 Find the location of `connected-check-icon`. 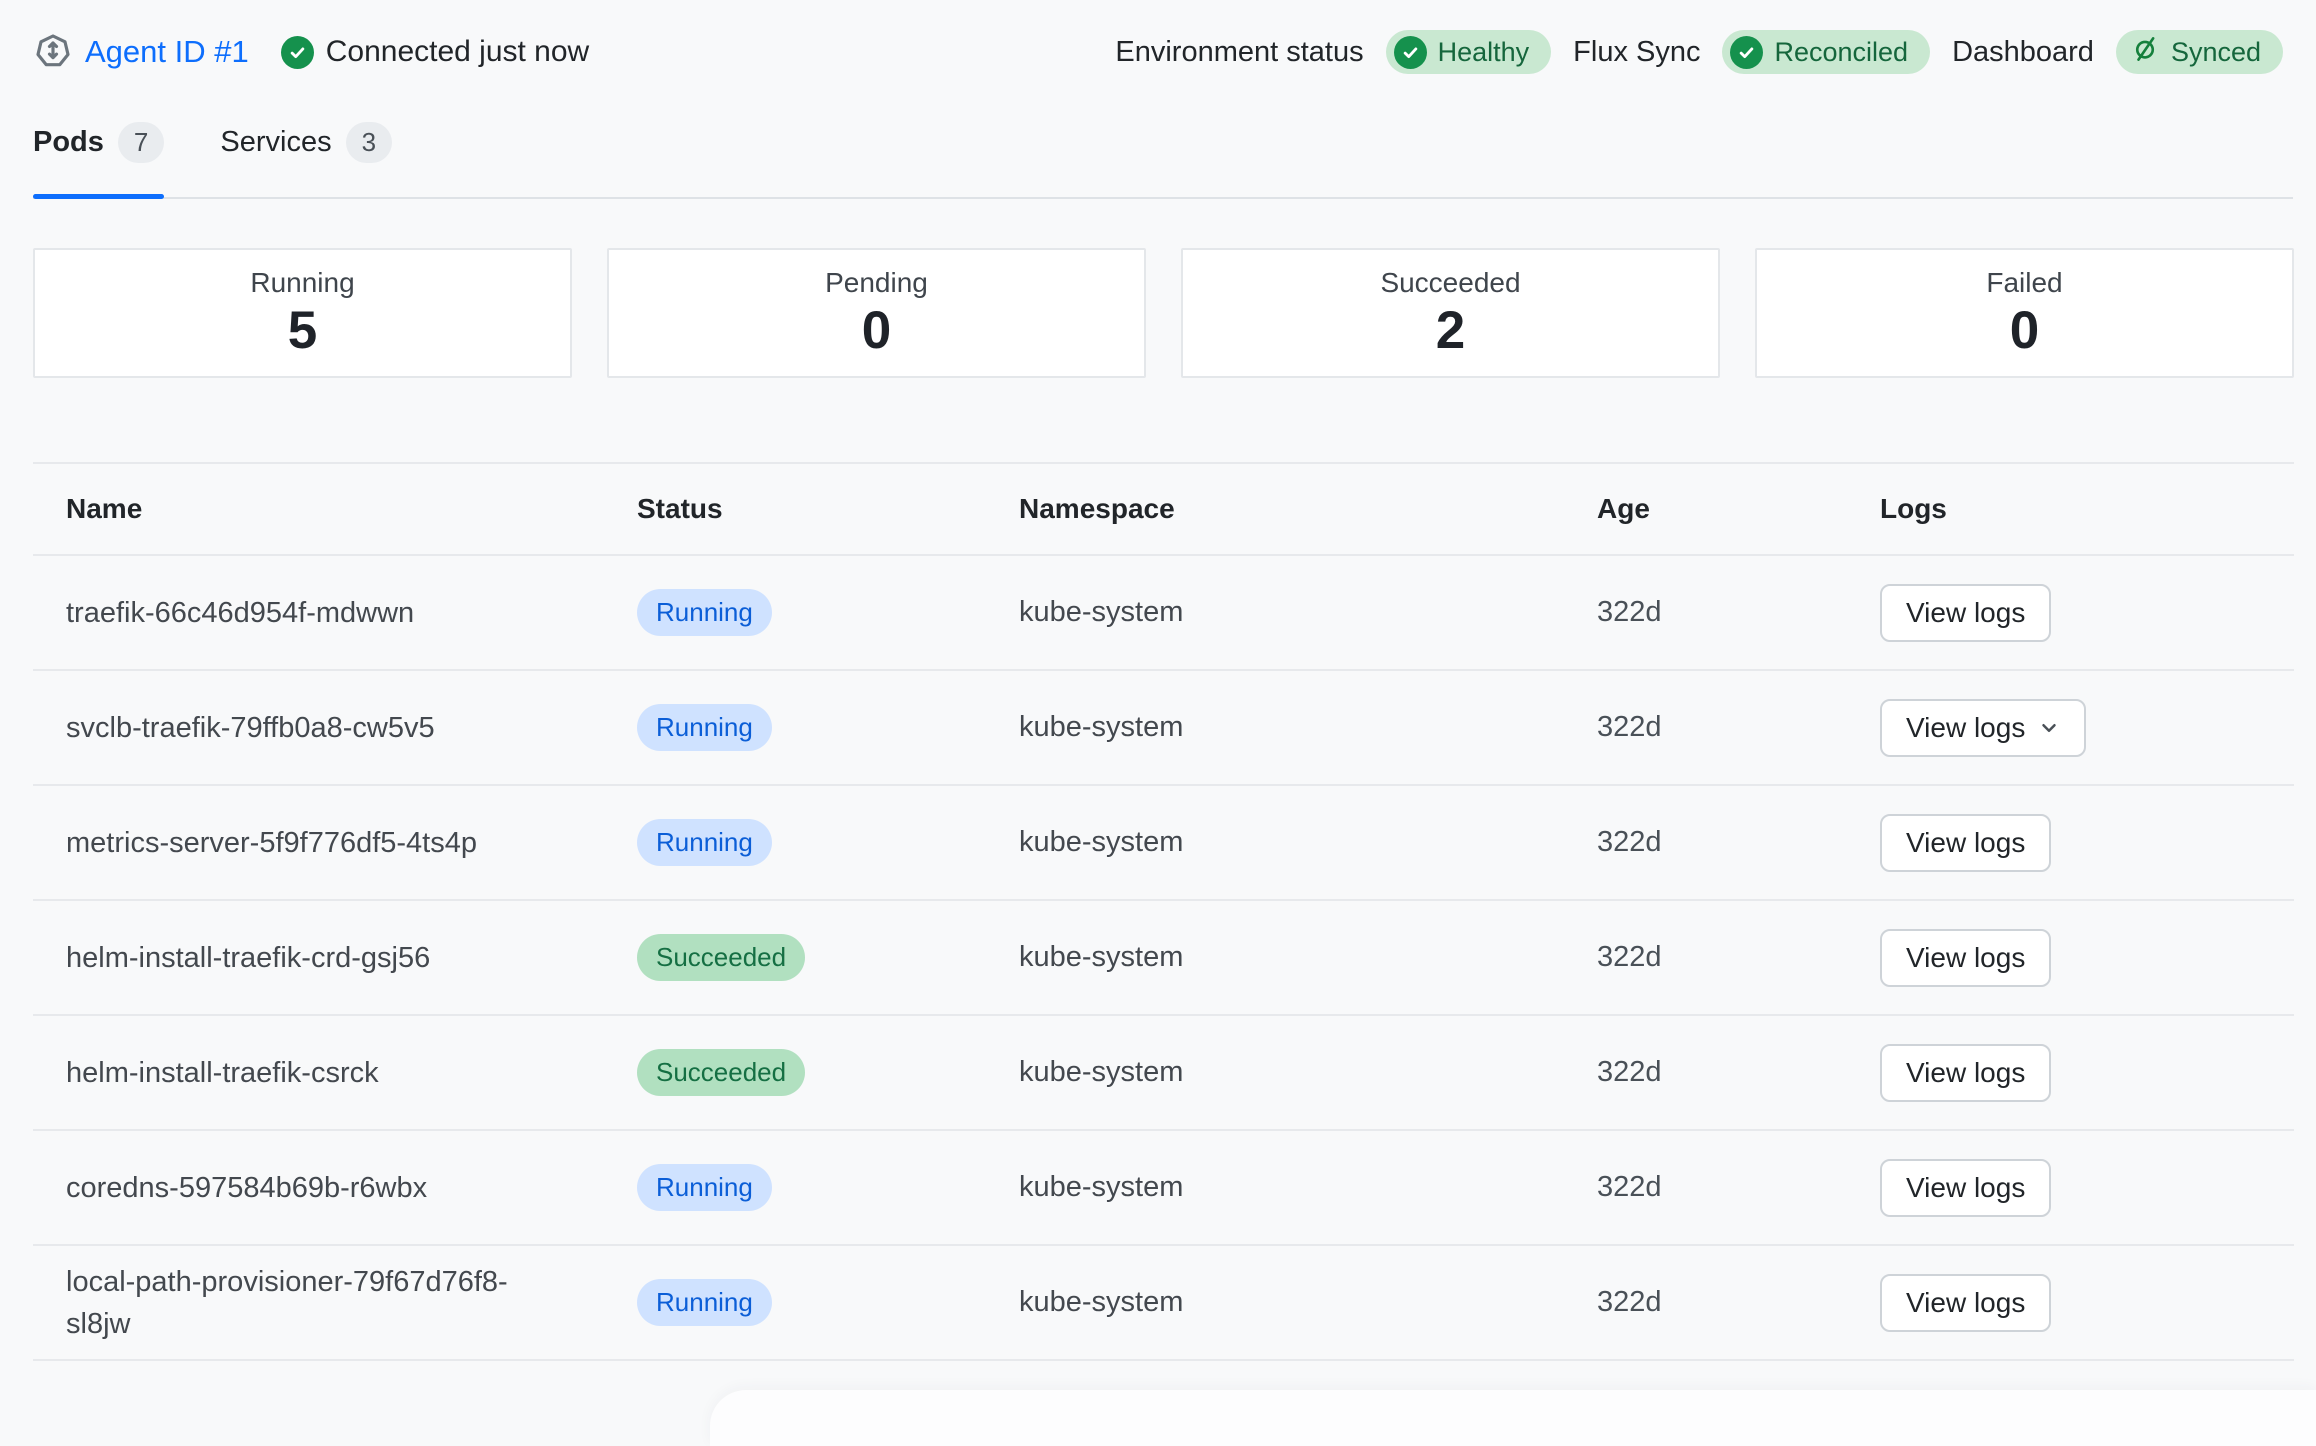

connected-check-icon is located at coordinates (297, 52).